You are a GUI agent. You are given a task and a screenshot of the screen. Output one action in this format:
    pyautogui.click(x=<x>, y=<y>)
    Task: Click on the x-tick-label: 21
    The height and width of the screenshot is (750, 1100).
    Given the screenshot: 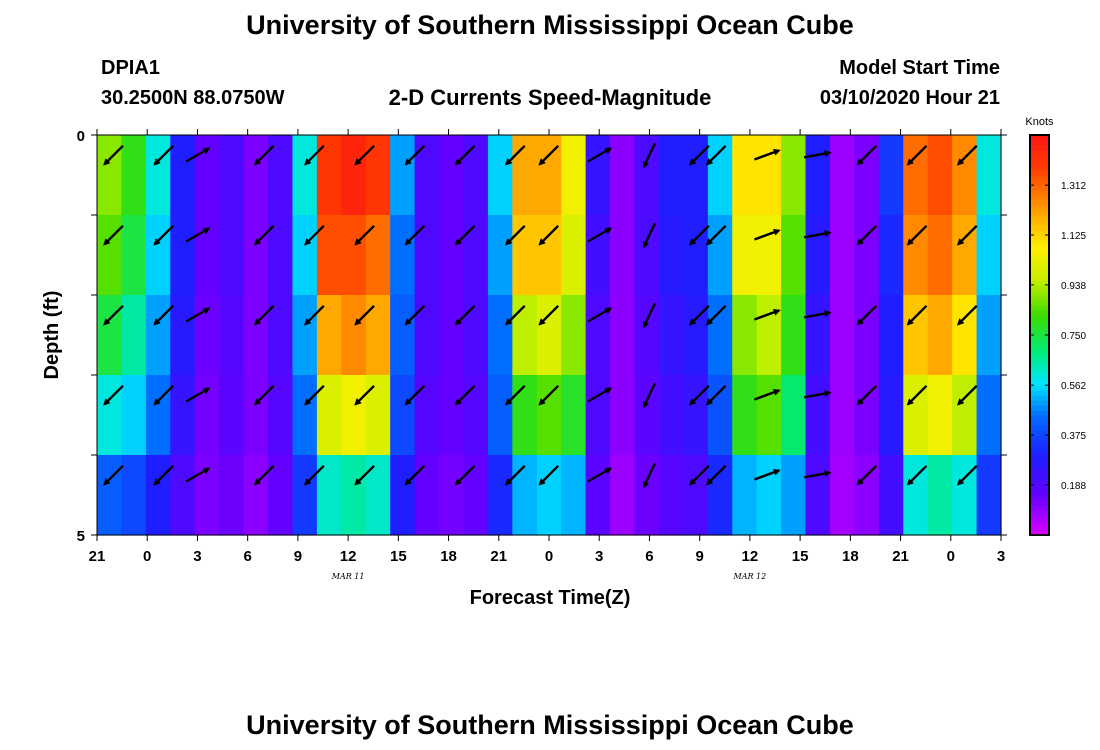 What is the action you would take?
    pyautogui.click(x=900, y=556)
    